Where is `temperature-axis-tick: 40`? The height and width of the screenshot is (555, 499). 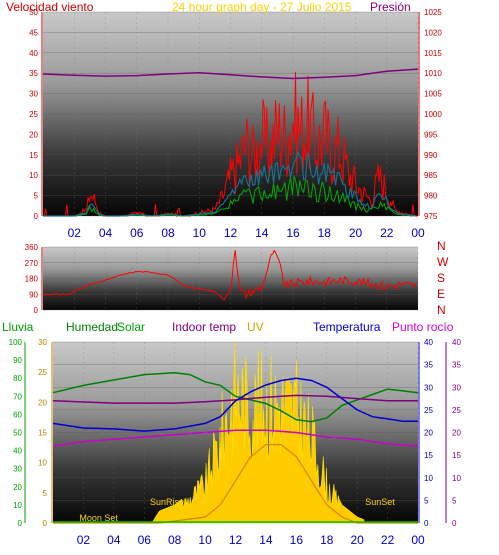 temperature-axis-tick: 40 is located at coordinates (428, 342).